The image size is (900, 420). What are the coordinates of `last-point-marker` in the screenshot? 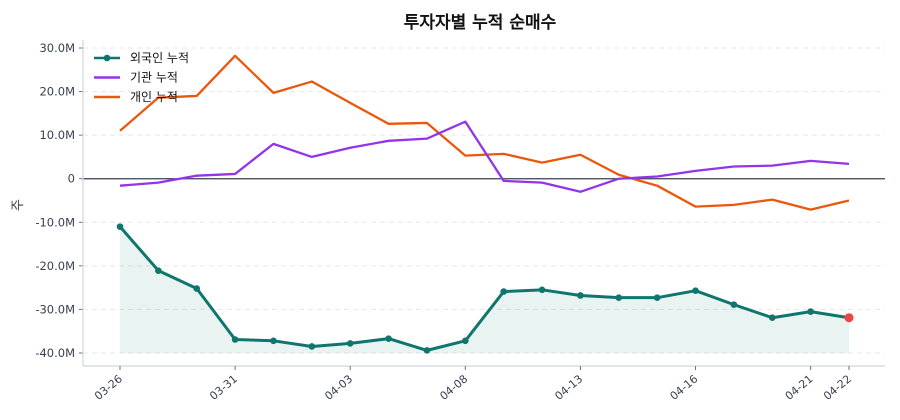 It's located at (849, 318).